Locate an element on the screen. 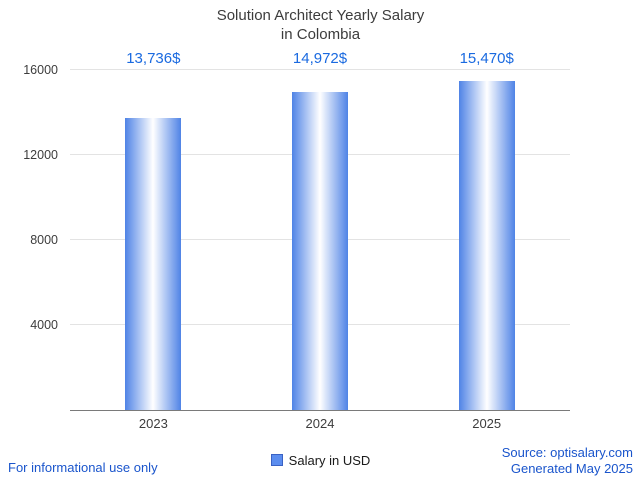 The image size is (641, 481). bar-value-label: 14,972$ is located at coordinates (320, 58).